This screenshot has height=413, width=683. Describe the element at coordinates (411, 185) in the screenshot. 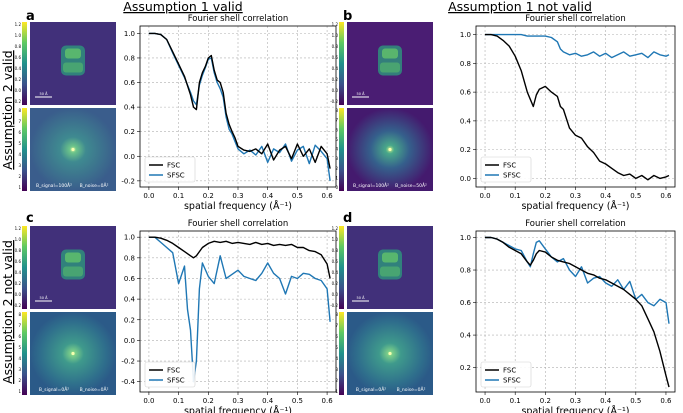

I see `bfactor-noise-label: B_noise=50Å²` at that location.